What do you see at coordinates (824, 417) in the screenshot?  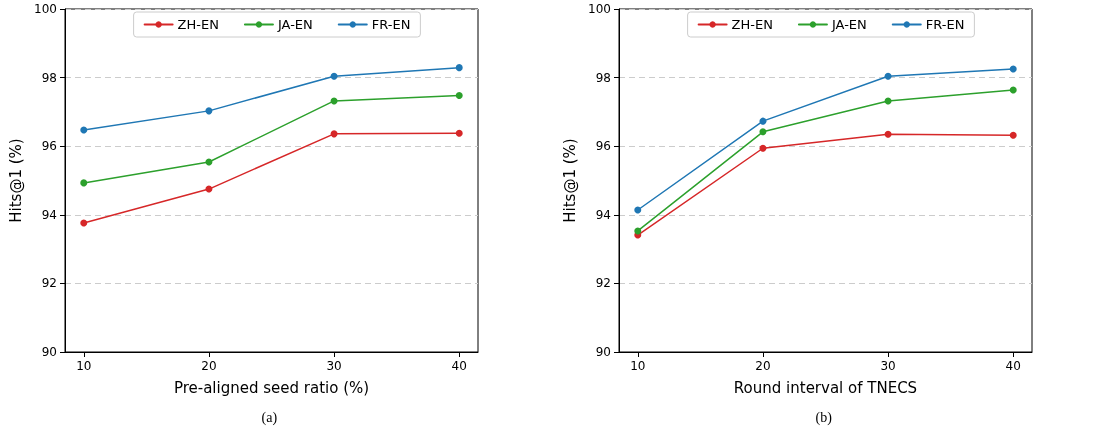 I see `text: (b)` at bounding box center [824, 417].